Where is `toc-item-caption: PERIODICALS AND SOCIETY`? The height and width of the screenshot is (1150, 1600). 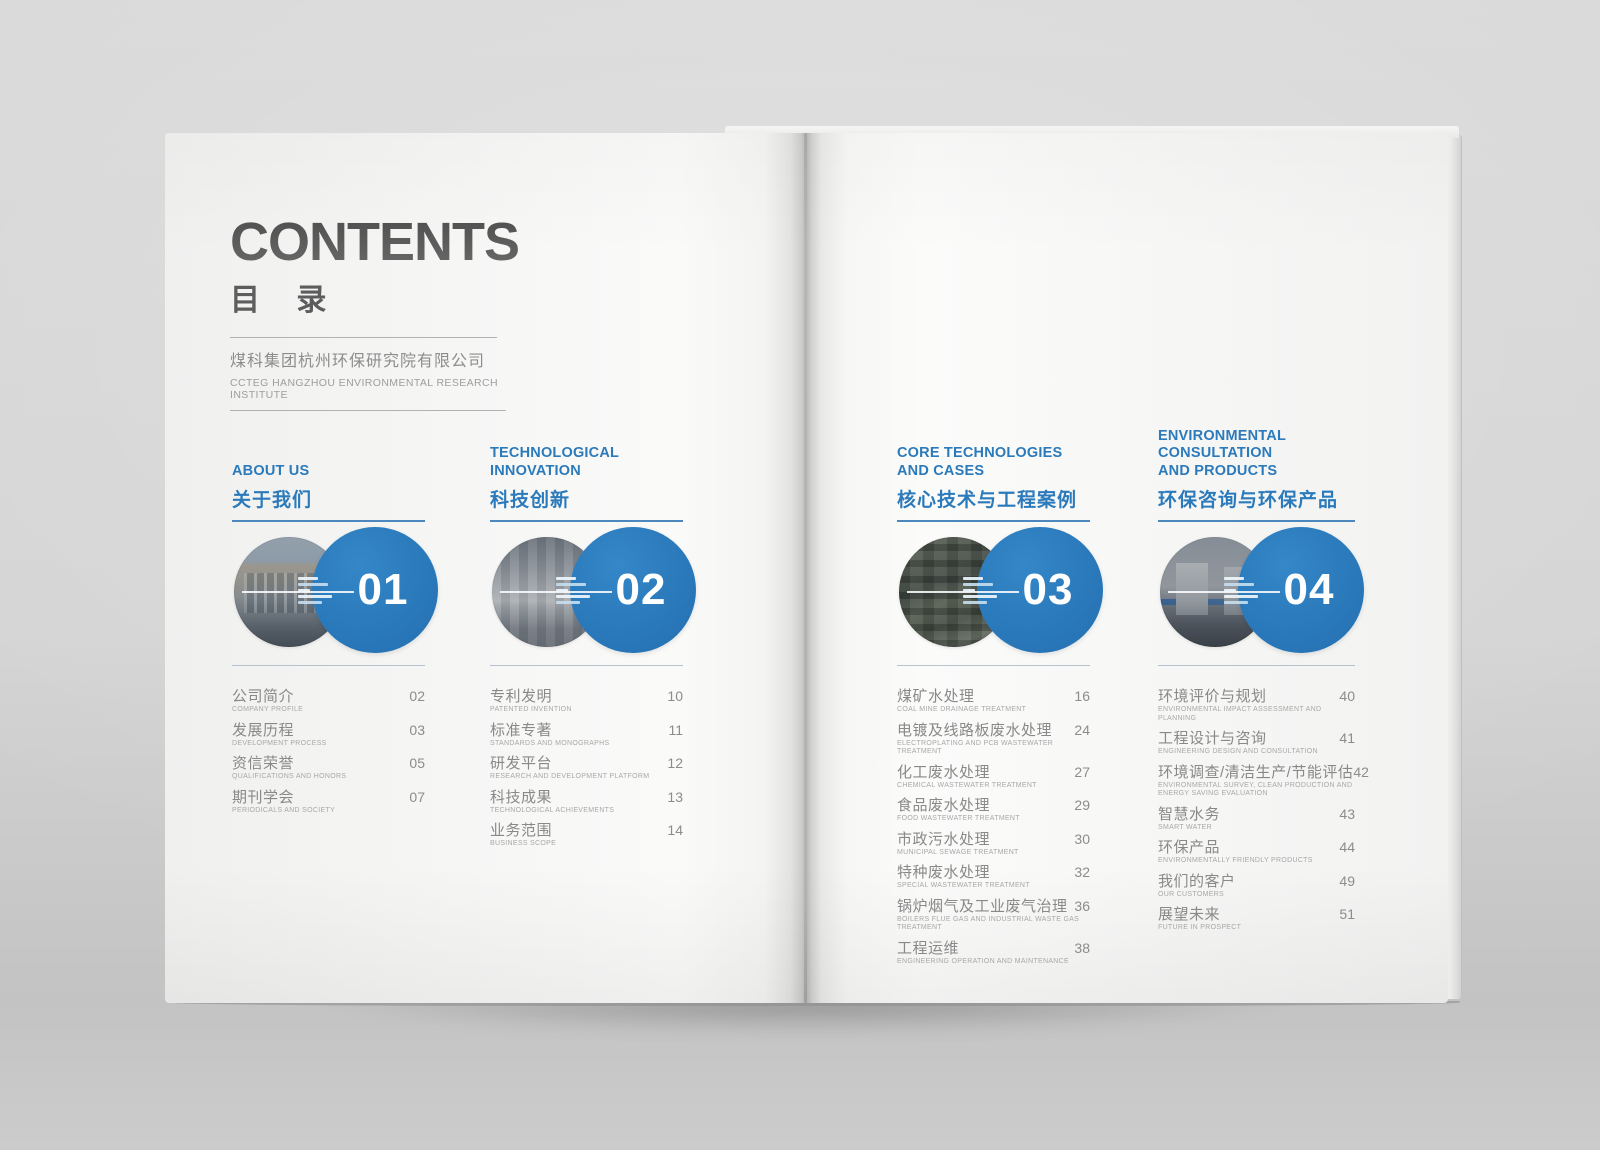 toc-item-caption: PERIODICALS AND SOCIETY is located at coordinates (283, 810).